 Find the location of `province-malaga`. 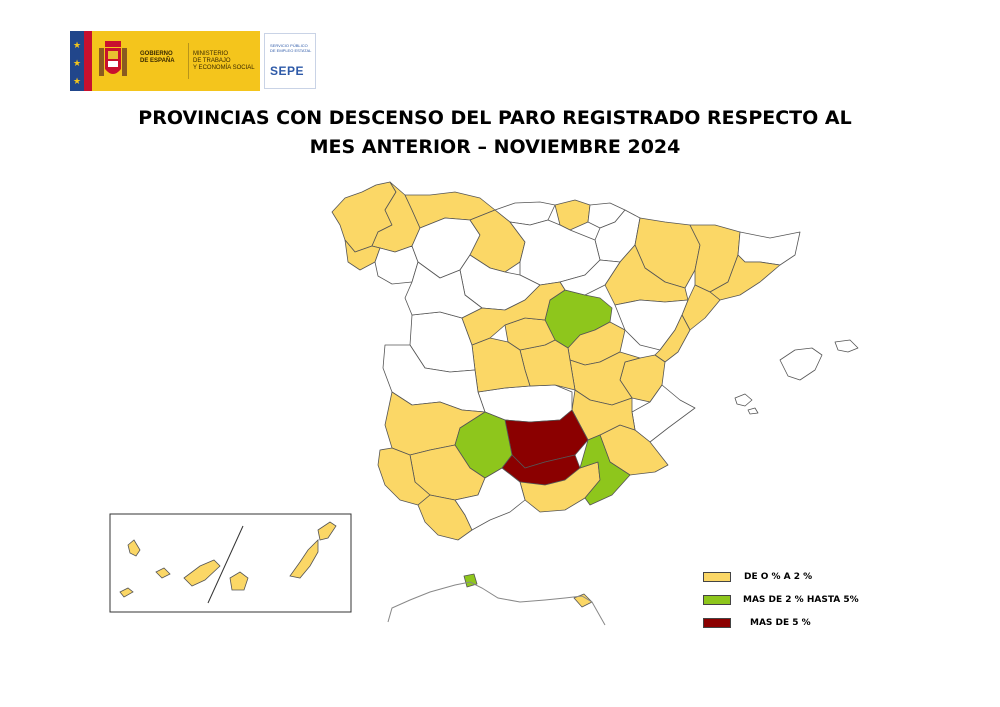

province-malaga is located at coordinates (490, 499).